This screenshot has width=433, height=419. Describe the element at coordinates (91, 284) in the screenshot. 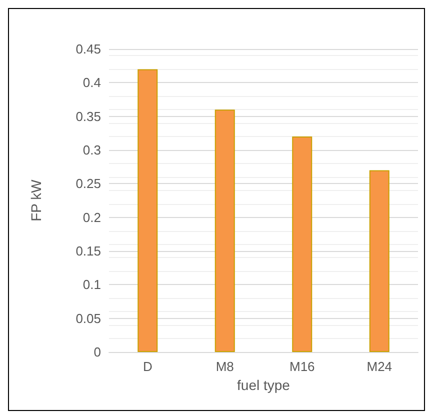

I see `y-tick-label: 0.1` at that location.